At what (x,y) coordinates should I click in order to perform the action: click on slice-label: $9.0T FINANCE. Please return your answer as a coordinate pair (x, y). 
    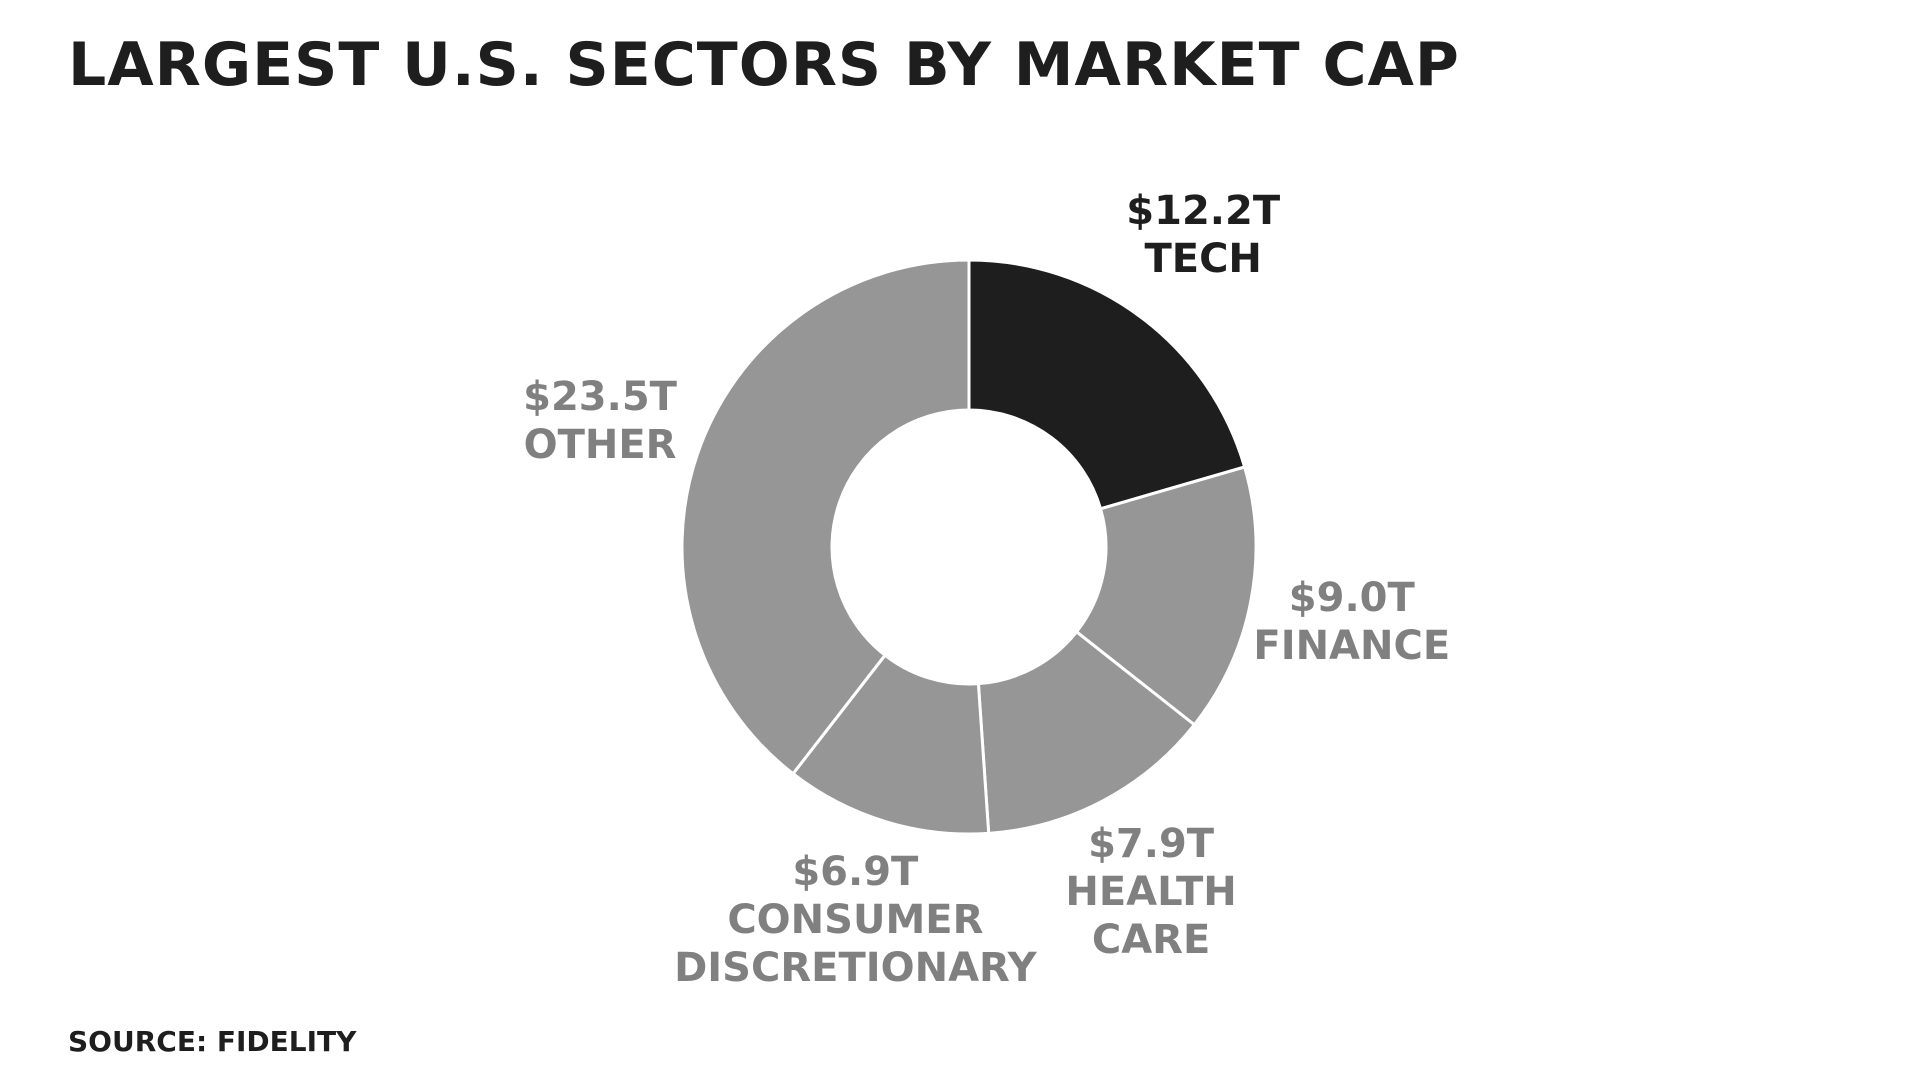
    Looking at the image, I should click on (1351, 622).